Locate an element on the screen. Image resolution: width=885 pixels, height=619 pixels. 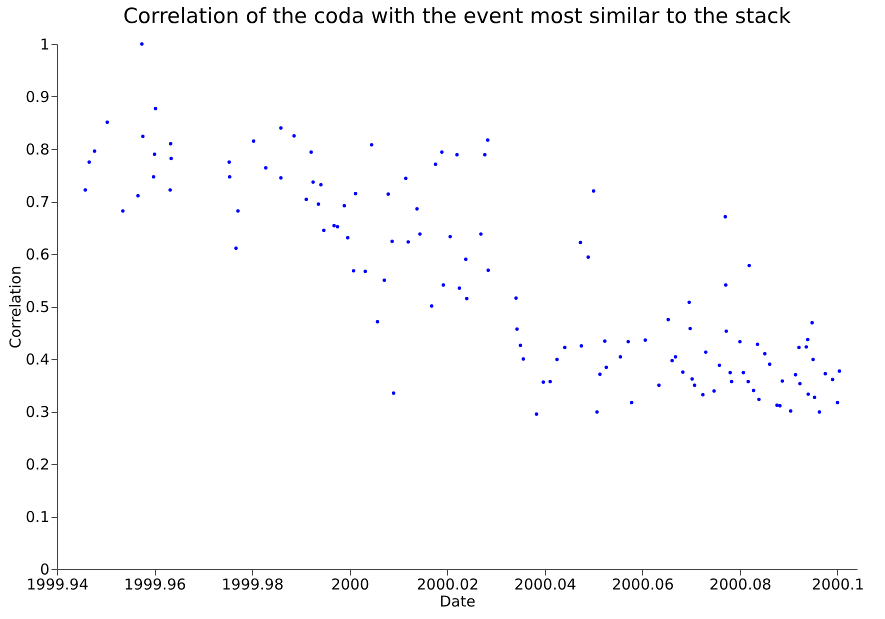
x-tick-label: 1999.94 is located at coordinates (57, 585).